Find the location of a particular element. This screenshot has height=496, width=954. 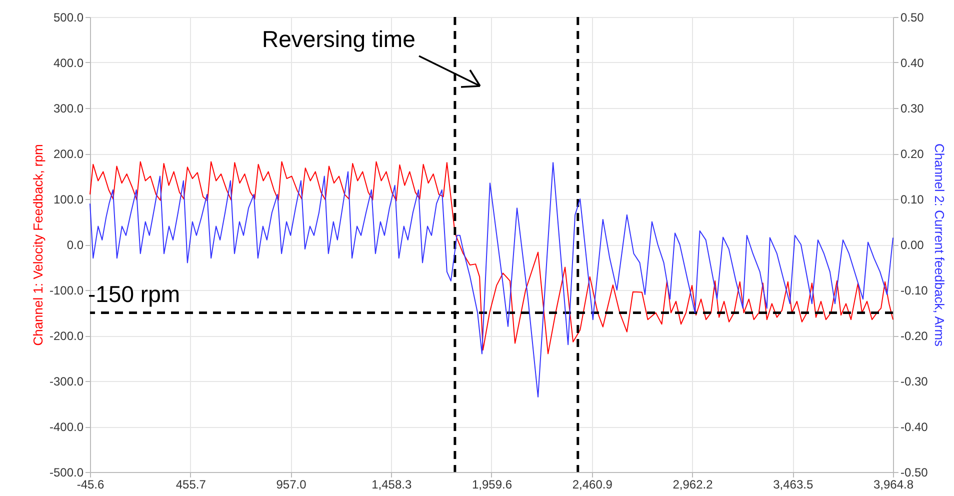

ref-line-label: -150 rpm is located at coordinates (134, 293).